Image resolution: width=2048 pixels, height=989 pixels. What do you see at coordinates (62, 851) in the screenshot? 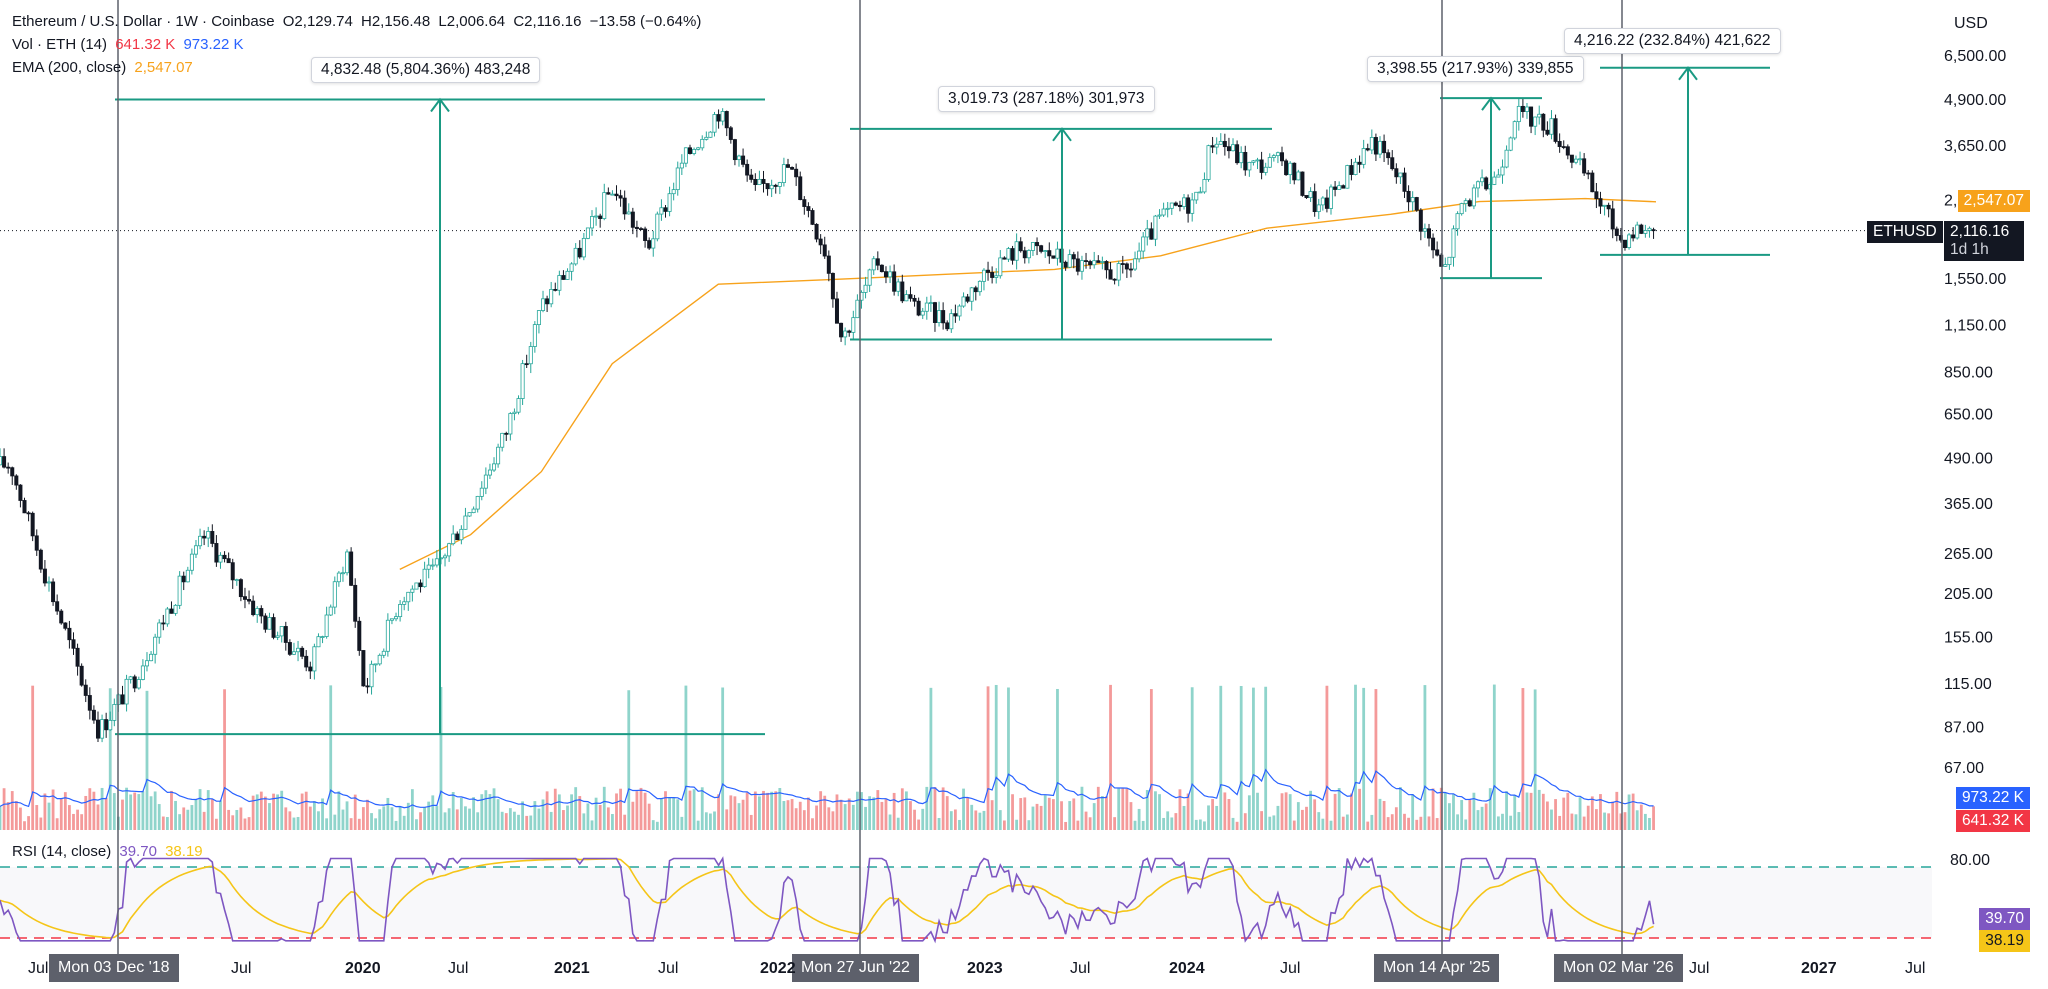
I see `rsi-label: RSI (14, close)` at bounding box center [62, 851].